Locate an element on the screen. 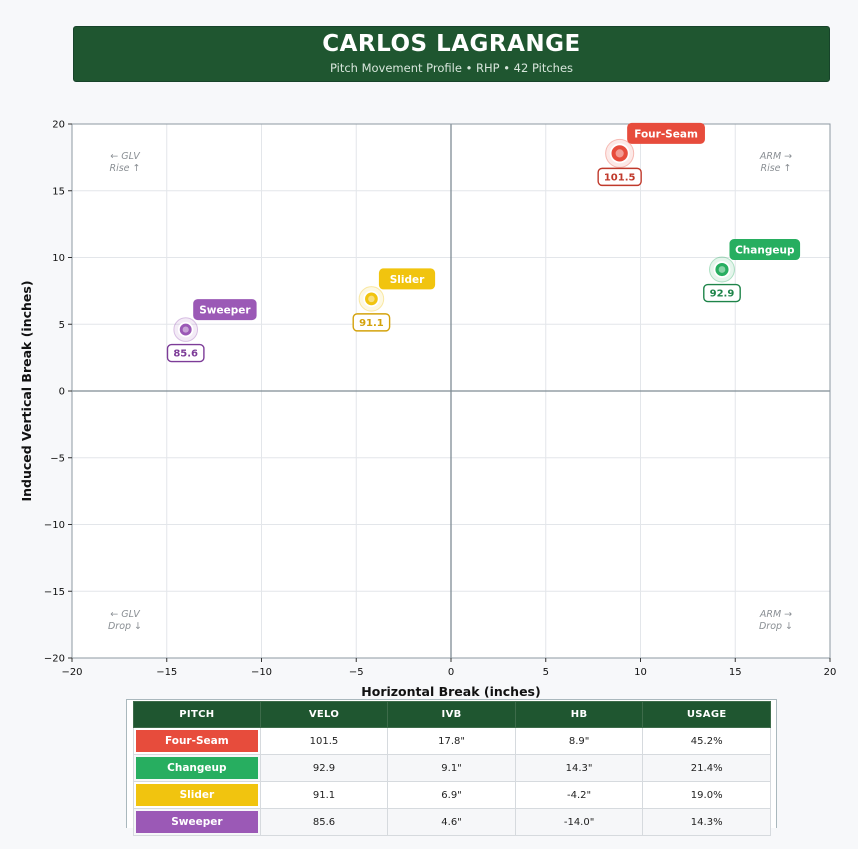 The height and width of the screenshot is (849, 858). hb-cell: 8.9" is located at coordinates (579, 741).